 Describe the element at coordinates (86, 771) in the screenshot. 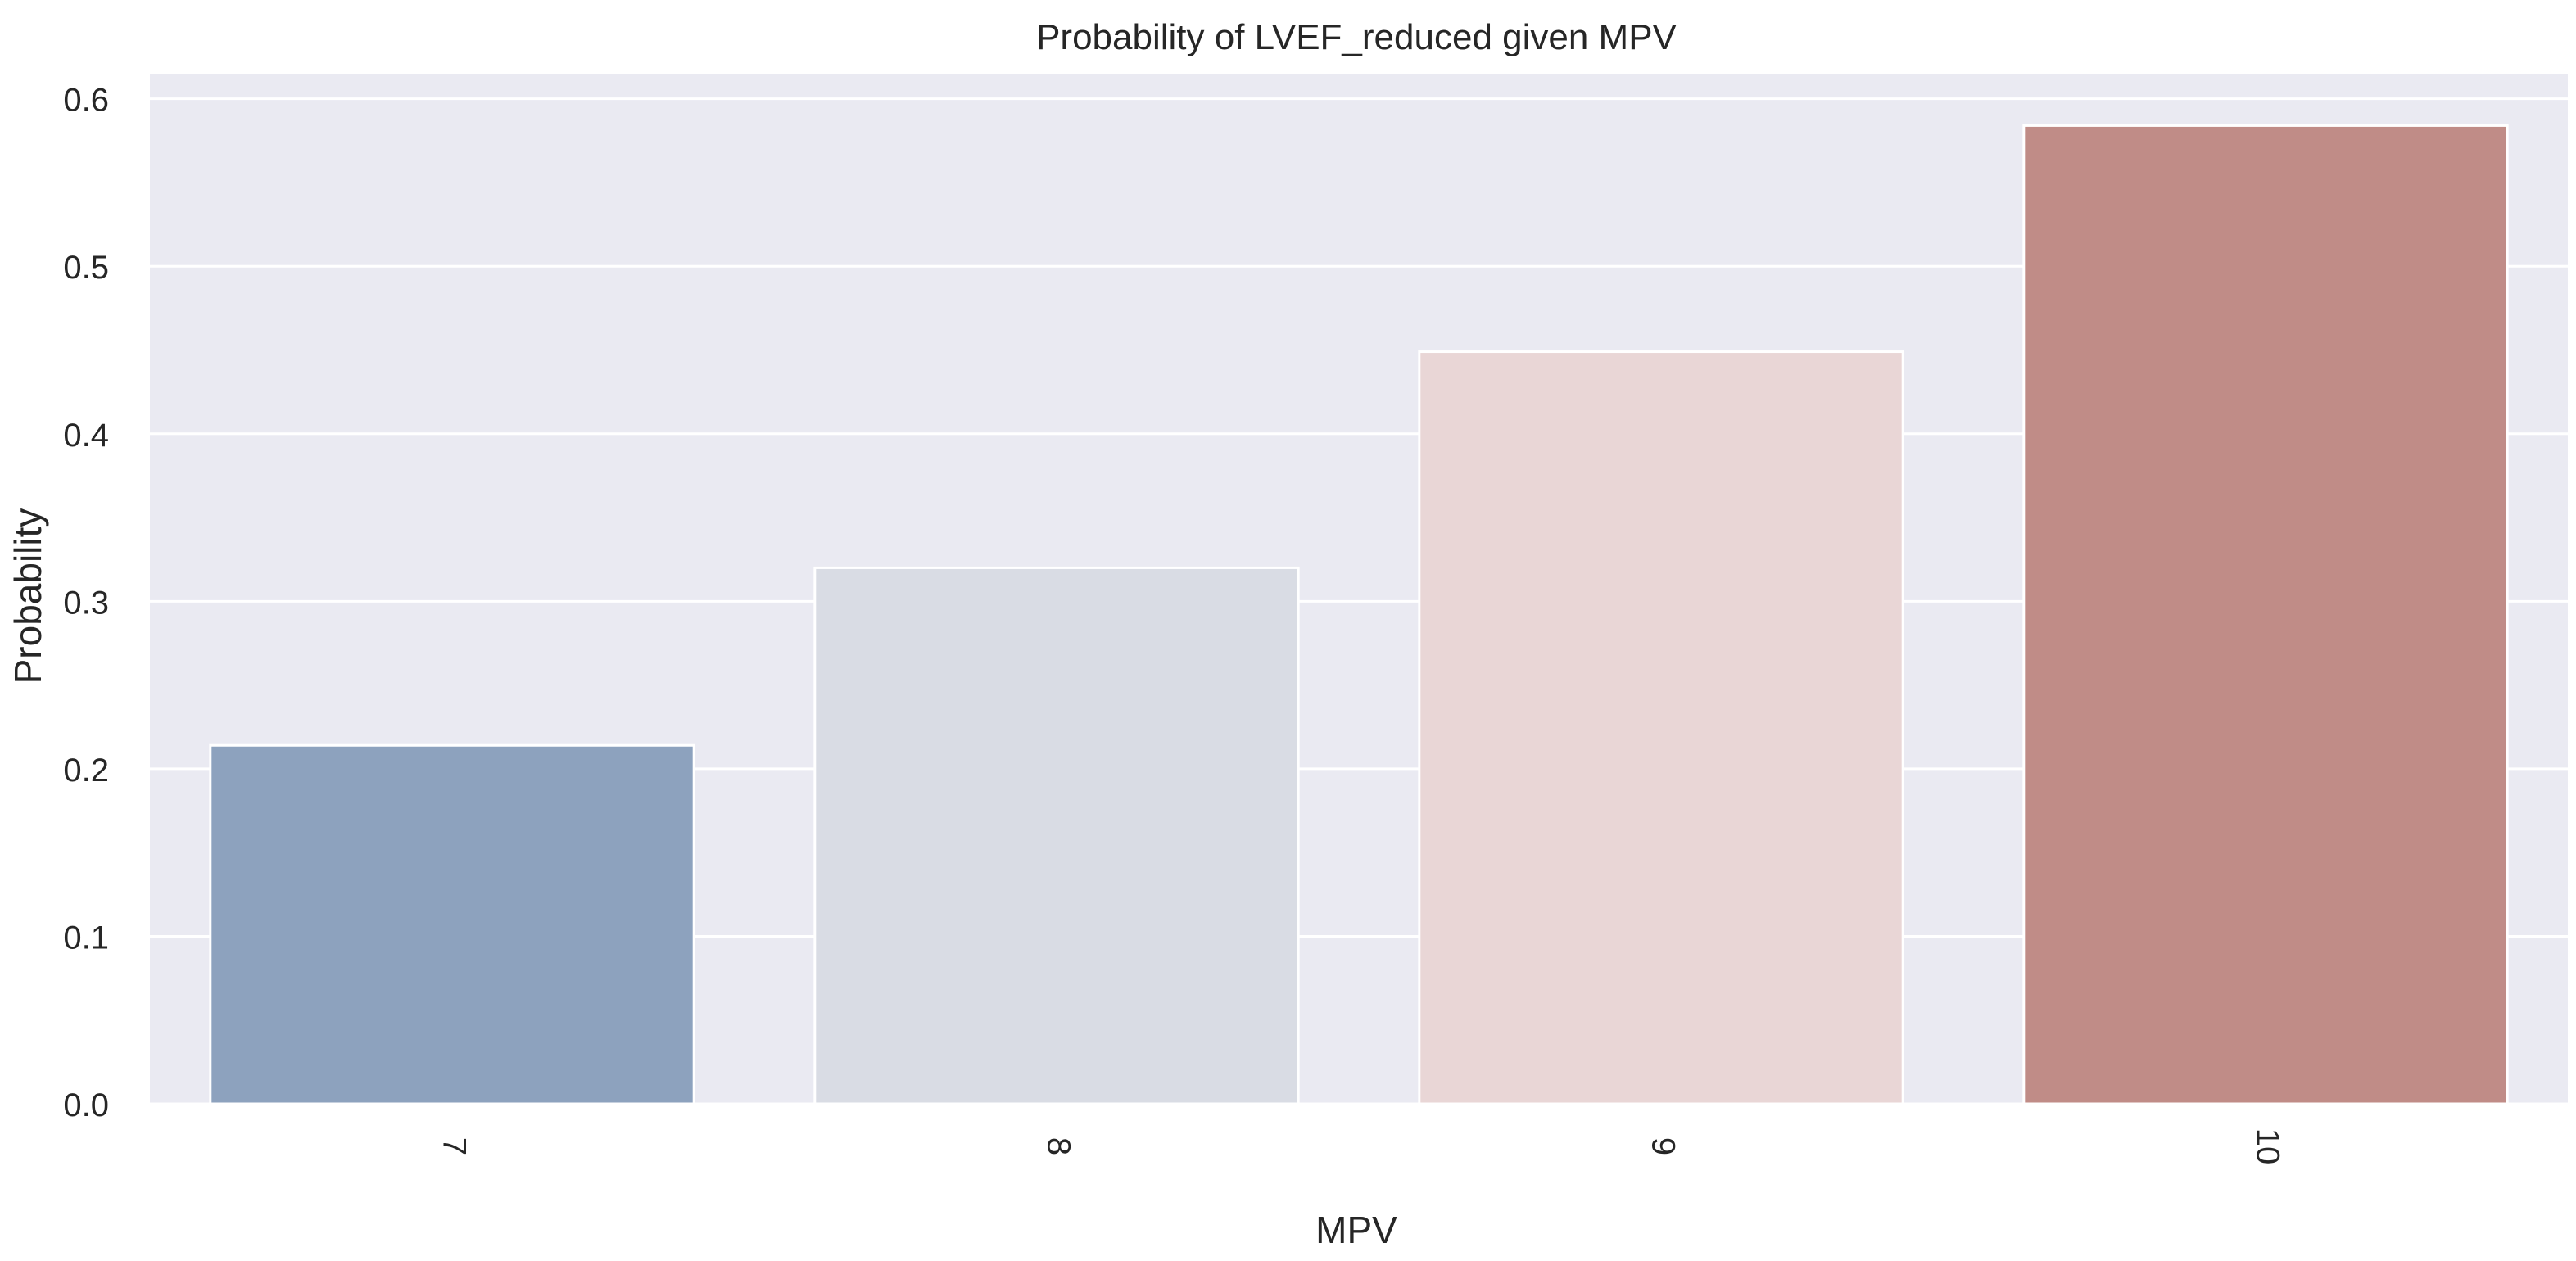

I see `y-tick-label: 0.2` at that location.